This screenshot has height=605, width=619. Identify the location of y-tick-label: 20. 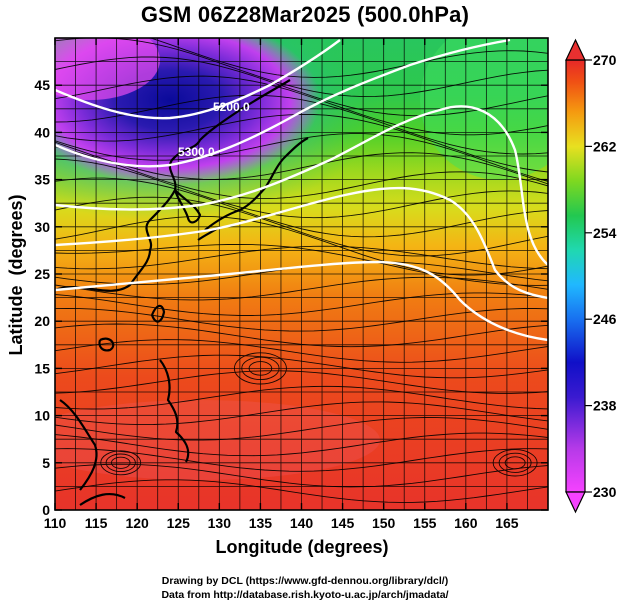
(42, 321).